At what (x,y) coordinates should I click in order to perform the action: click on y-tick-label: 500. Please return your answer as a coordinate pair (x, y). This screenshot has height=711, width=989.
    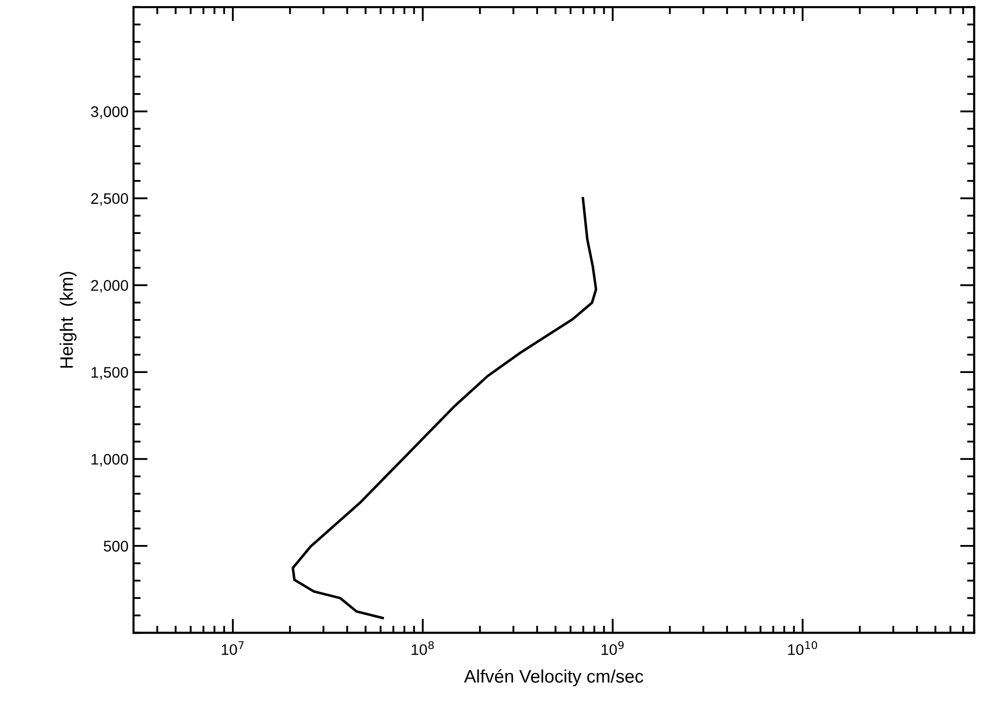
    Looking at the image, I should click on (116, 546).